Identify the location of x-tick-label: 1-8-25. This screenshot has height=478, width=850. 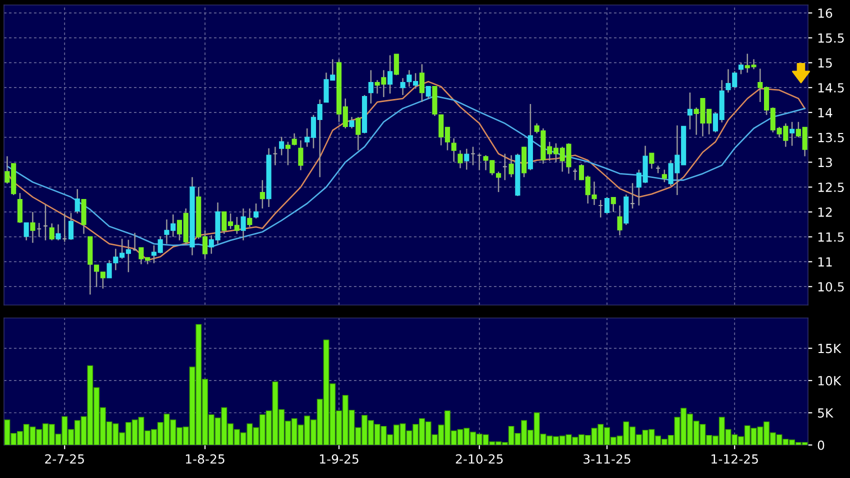
(205, 459).